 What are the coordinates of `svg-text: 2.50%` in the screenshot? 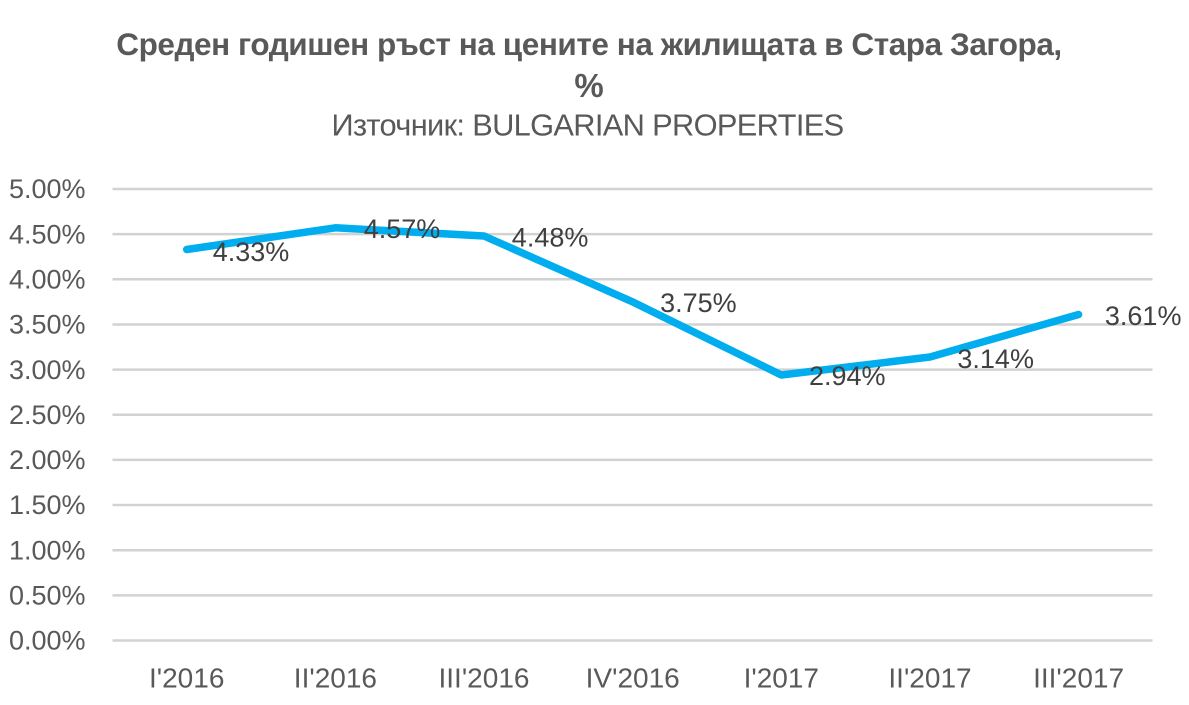 It's located at (47, 415).